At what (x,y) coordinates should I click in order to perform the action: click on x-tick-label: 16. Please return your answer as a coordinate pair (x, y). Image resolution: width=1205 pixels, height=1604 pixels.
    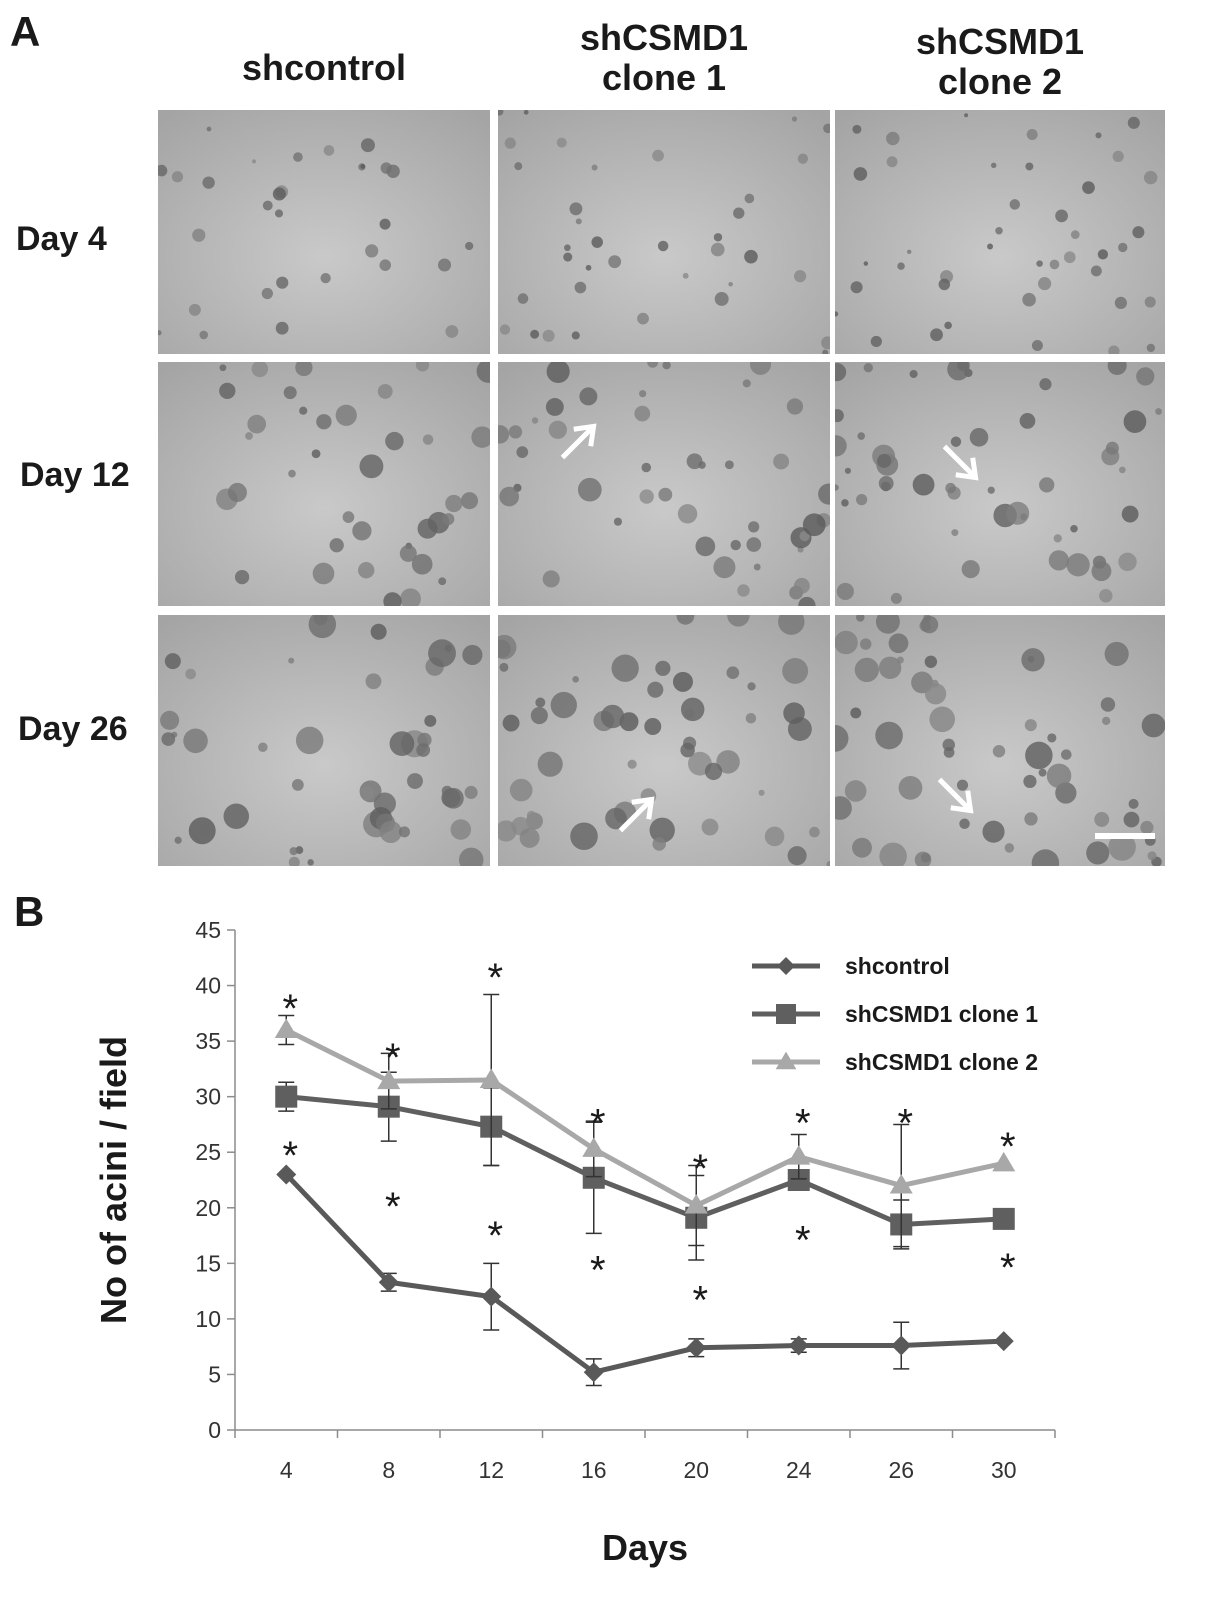
    Looking at the image, I should click on (594, 1470).